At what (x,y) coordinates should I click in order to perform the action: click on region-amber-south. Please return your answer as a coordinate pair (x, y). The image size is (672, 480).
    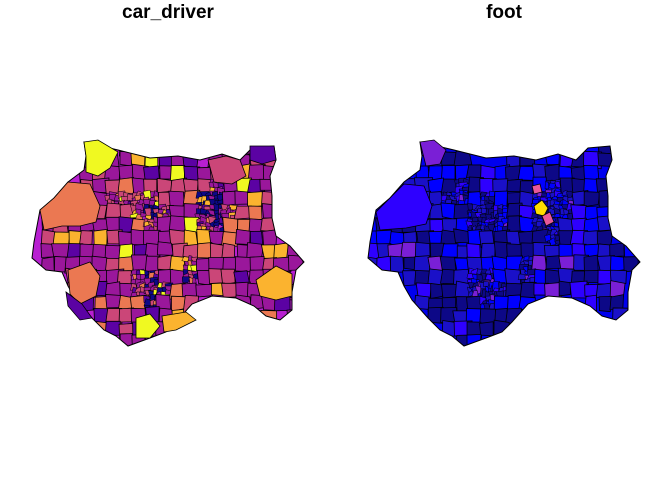
    Looking at the image, I should click on (179, 322).